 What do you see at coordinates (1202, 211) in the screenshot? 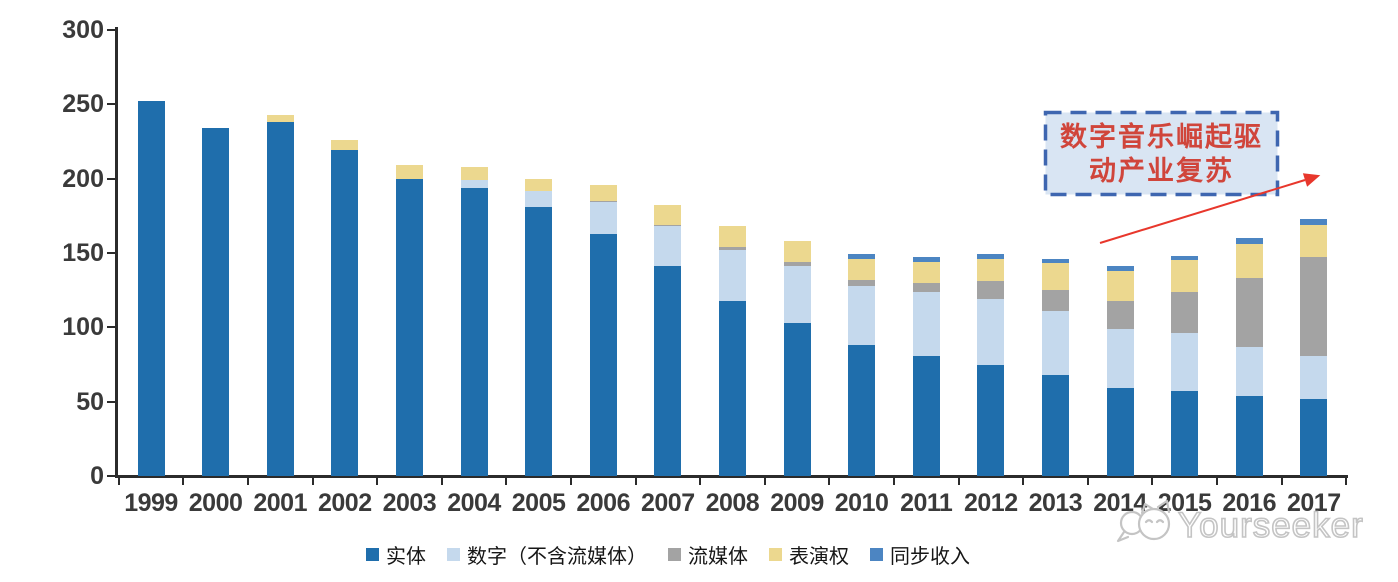
I see `annotation-arrow-line` at bounding box center [1202, 211].